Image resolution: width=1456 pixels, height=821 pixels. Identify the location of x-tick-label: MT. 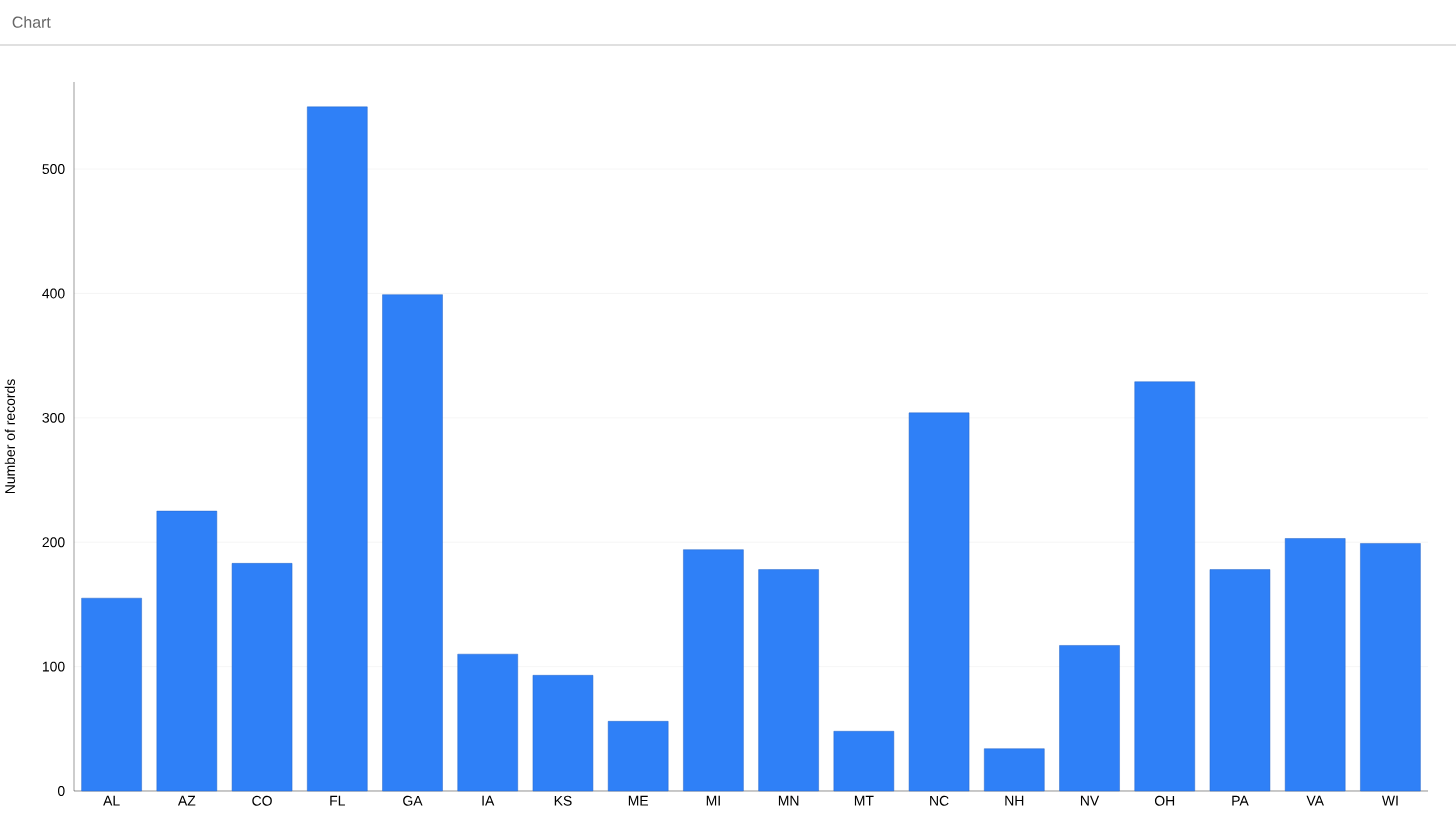
(864, 800).